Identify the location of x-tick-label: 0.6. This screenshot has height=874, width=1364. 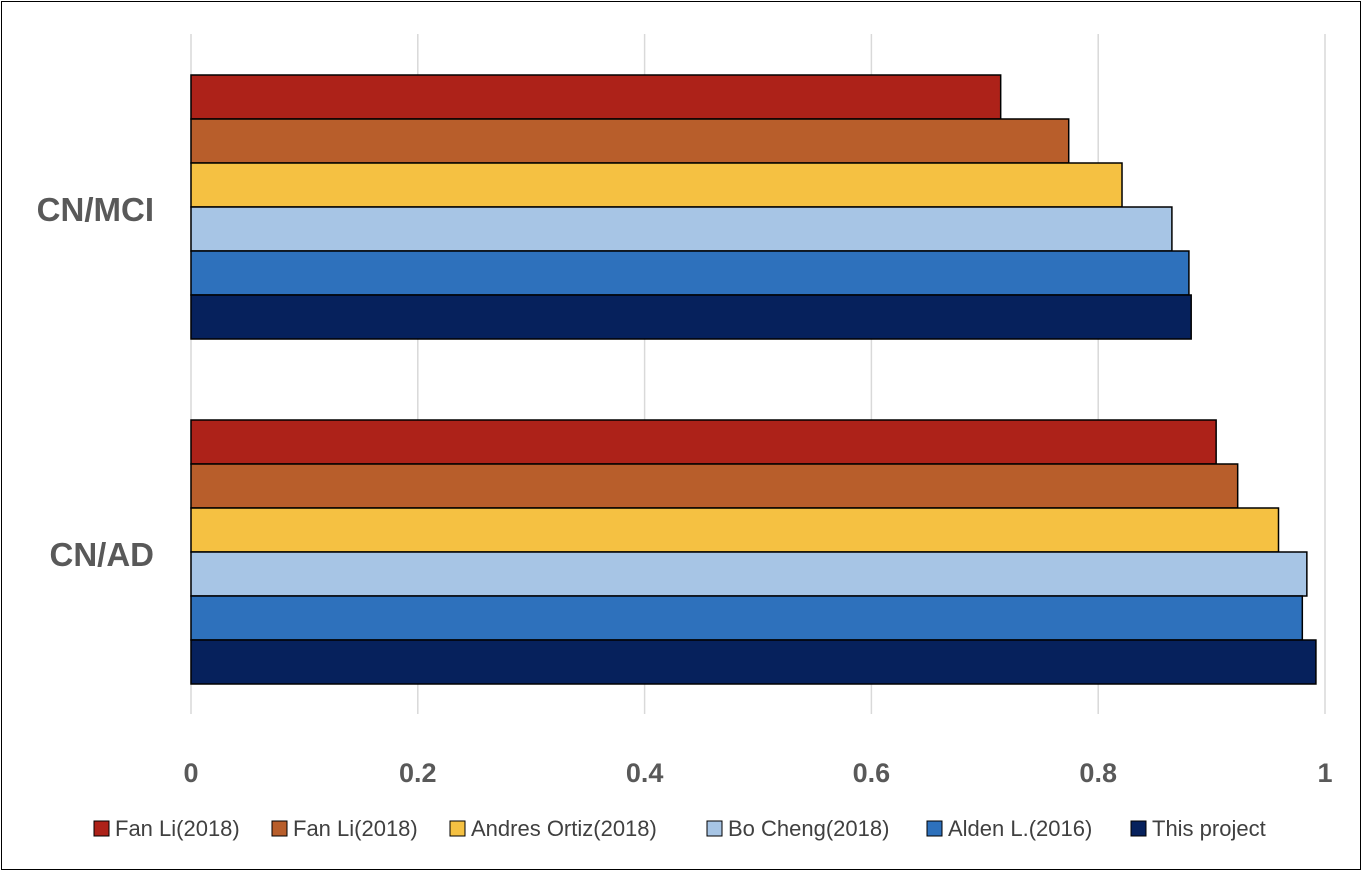
(872, 773).